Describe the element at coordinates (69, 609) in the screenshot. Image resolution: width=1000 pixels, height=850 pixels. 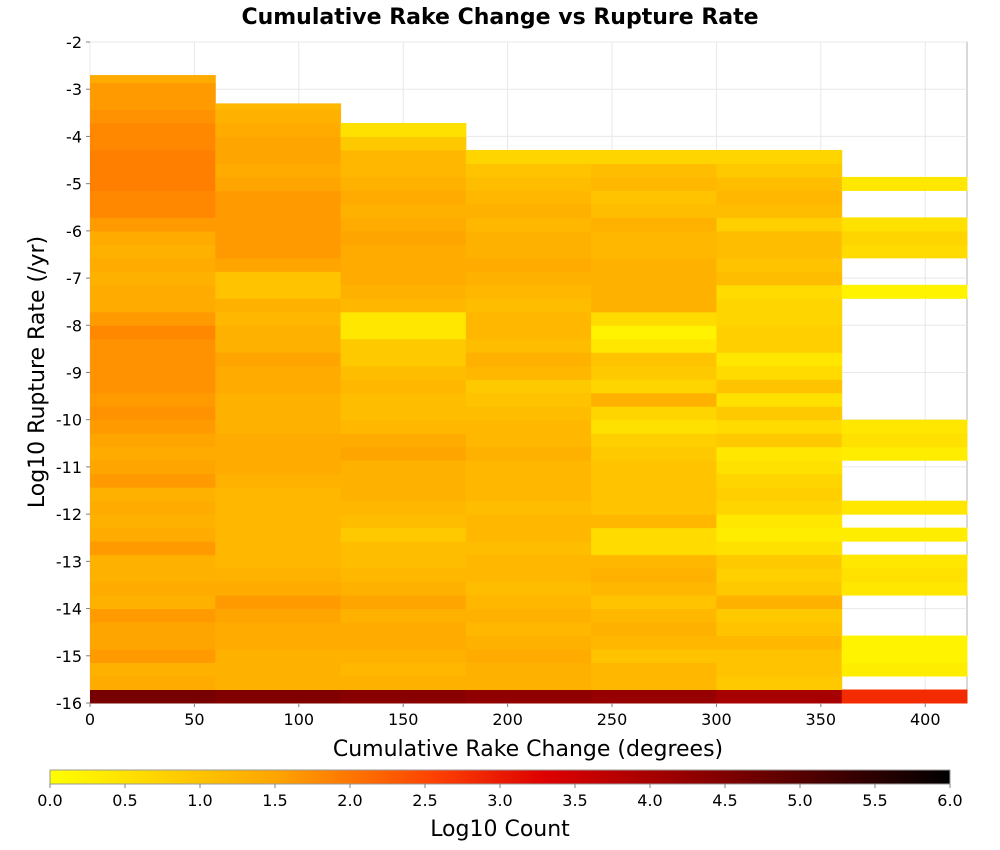
I see `y-tick-label: -14` at that location.